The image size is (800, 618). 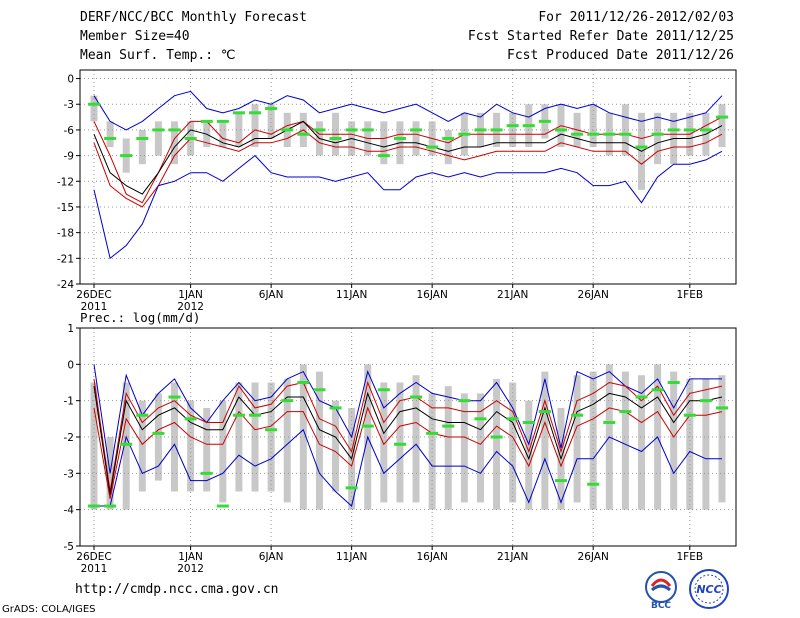 I want to click on x-tick-label: 6JAN, so click(x=271, y=295).